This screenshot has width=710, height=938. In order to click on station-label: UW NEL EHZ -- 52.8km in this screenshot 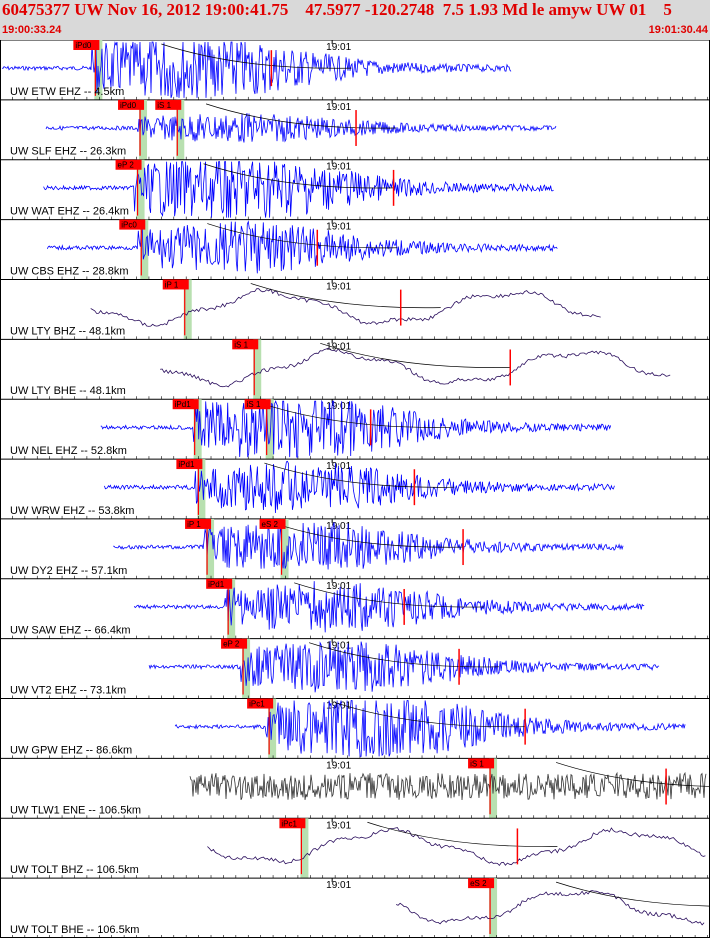, I will do `click(68, 451)`.